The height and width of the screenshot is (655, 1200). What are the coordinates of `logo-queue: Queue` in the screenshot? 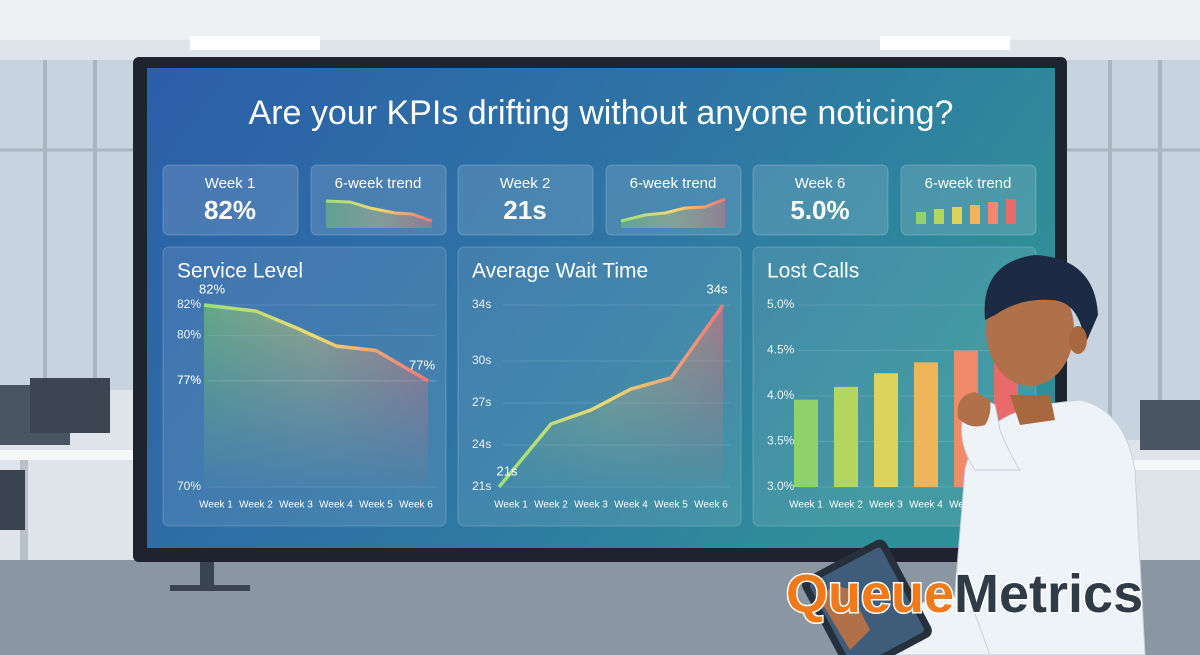 It's located at (870, 594).